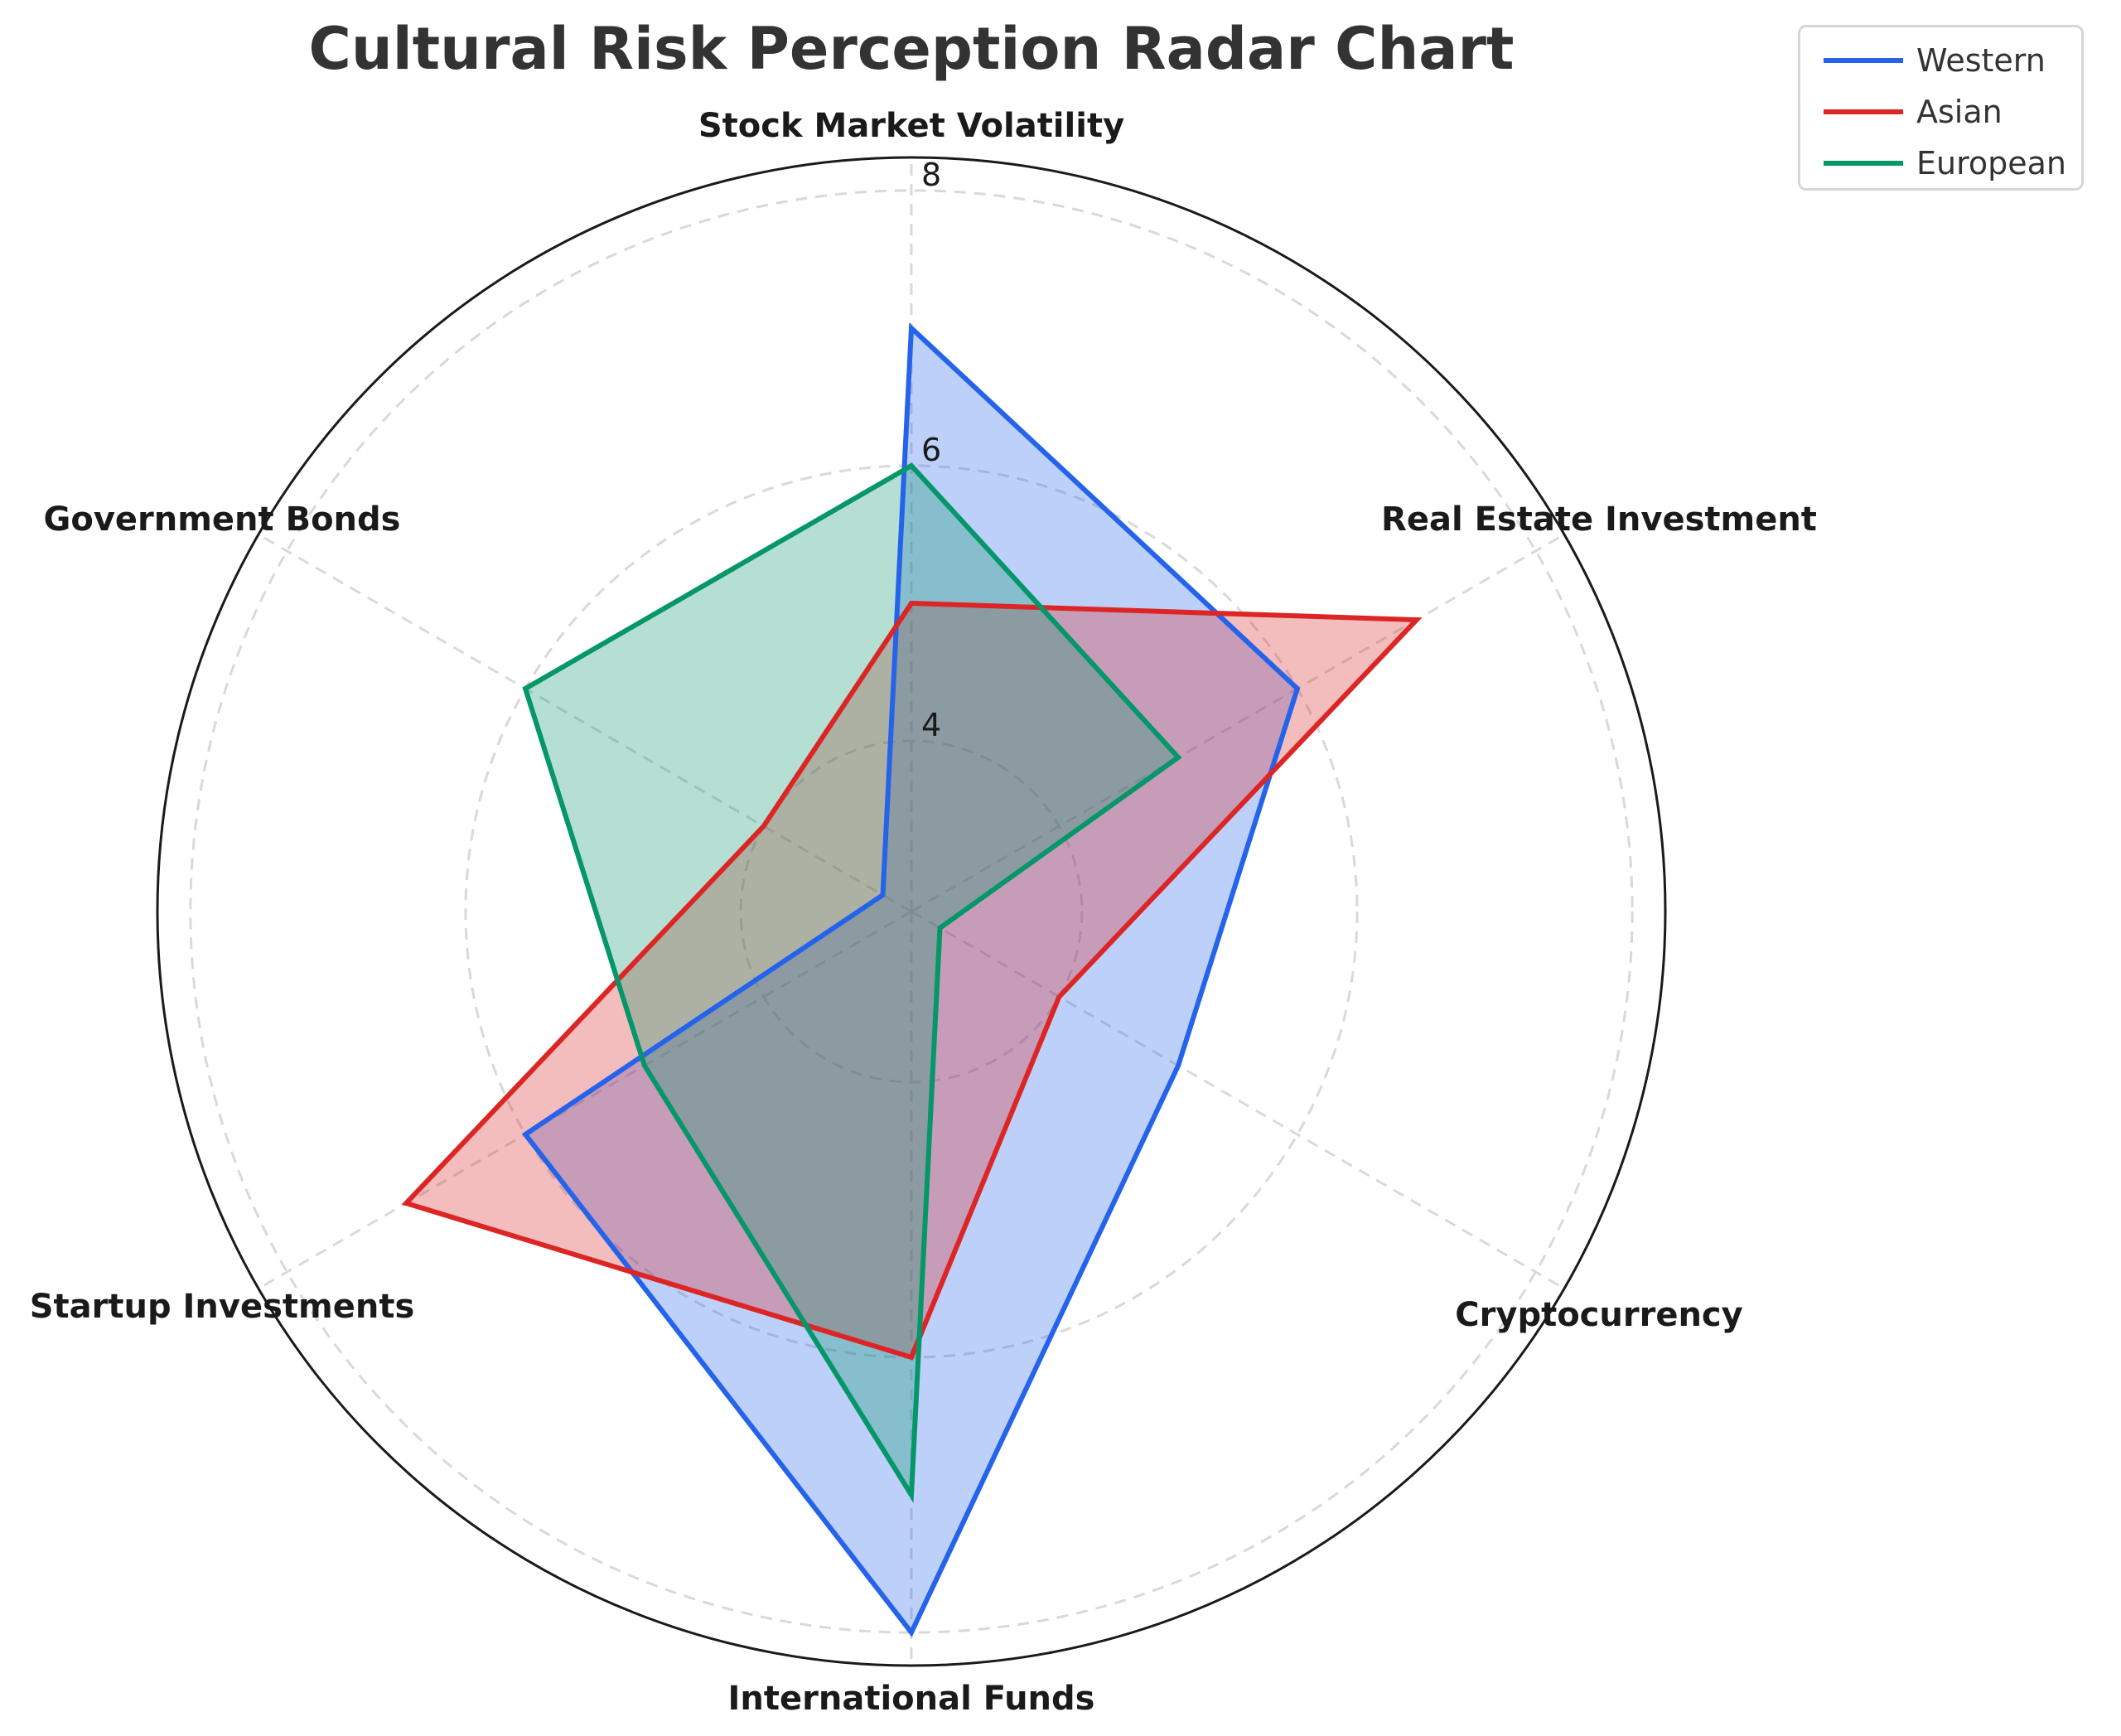 The height and width of the screenshot is (1736, 2121). I want to click on legend: Western Asian European, so click(1941, 108).